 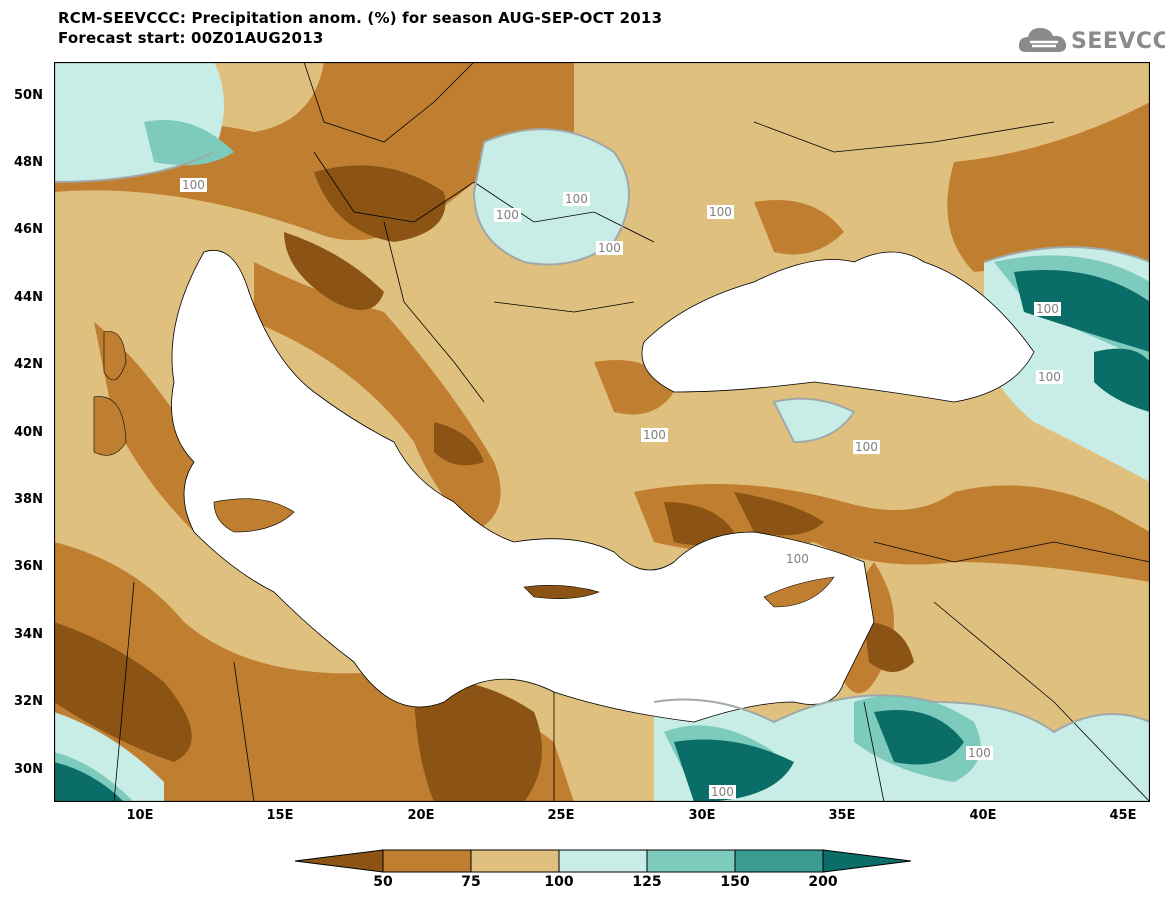 I want to click on lon-tick-label: 40E, so click(x=983, y=815).